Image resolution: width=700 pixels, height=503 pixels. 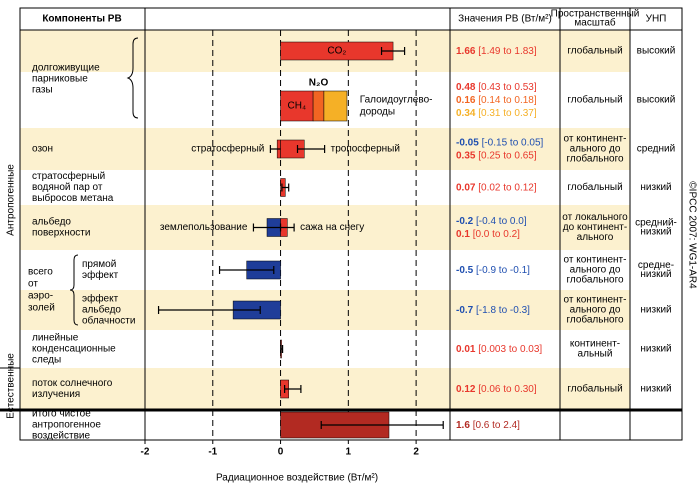 I want to click on value-label: 0.35 [0.25 to 0.65], so click(x=496, y=155).